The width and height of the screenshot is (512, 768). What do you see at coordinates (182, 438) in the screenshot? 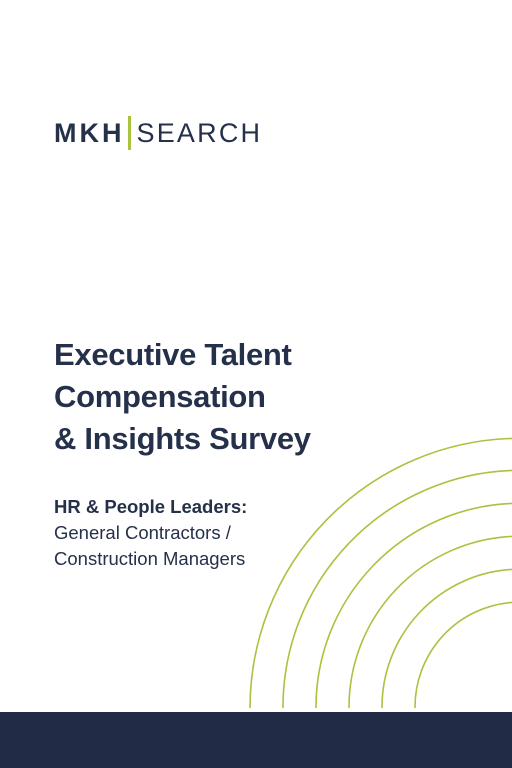
I see `title-line-3: & Insights Survey` at bounding box center [182, 438].